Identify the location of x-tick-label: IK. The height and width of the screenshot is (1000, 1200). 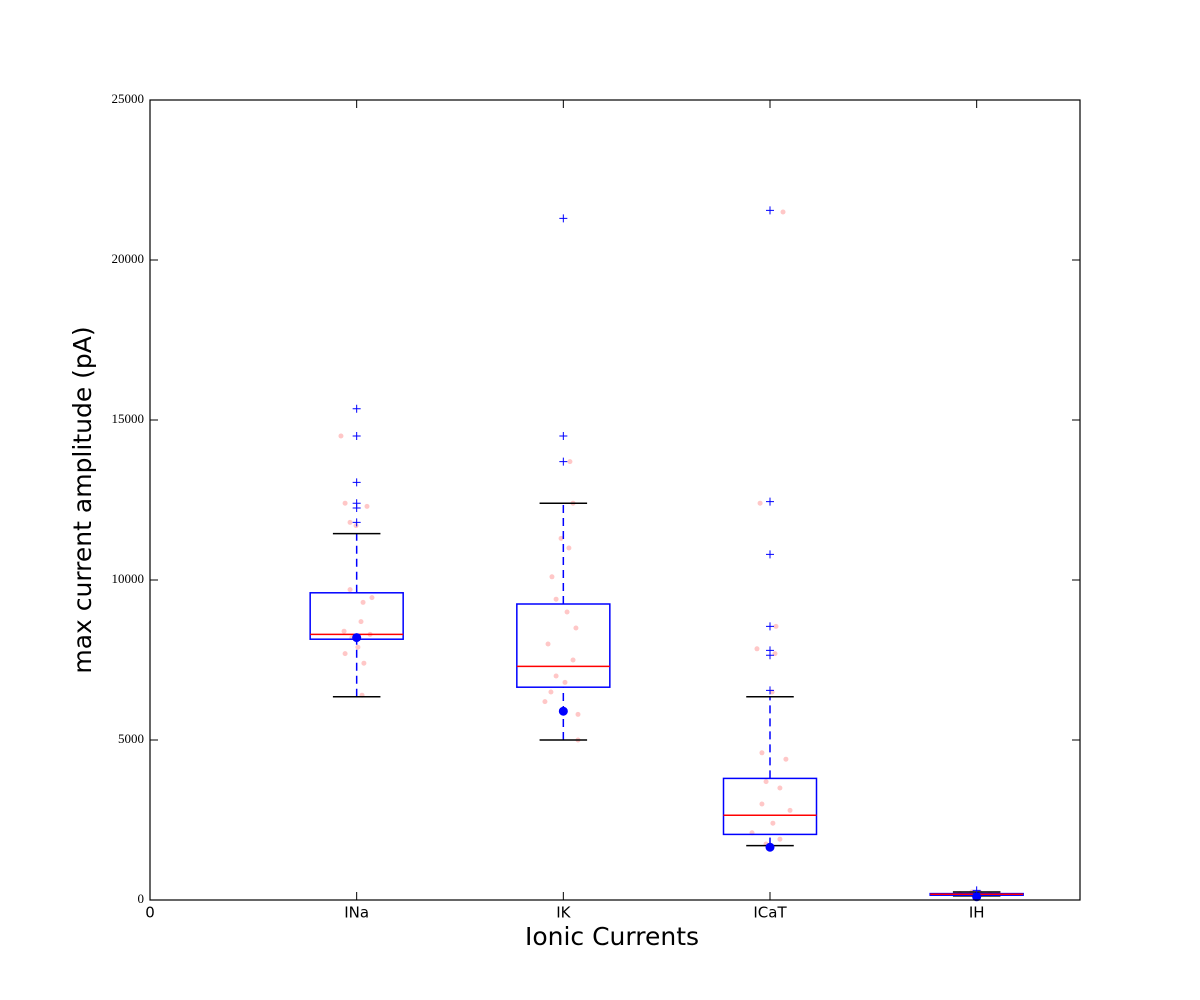
(563, 913).